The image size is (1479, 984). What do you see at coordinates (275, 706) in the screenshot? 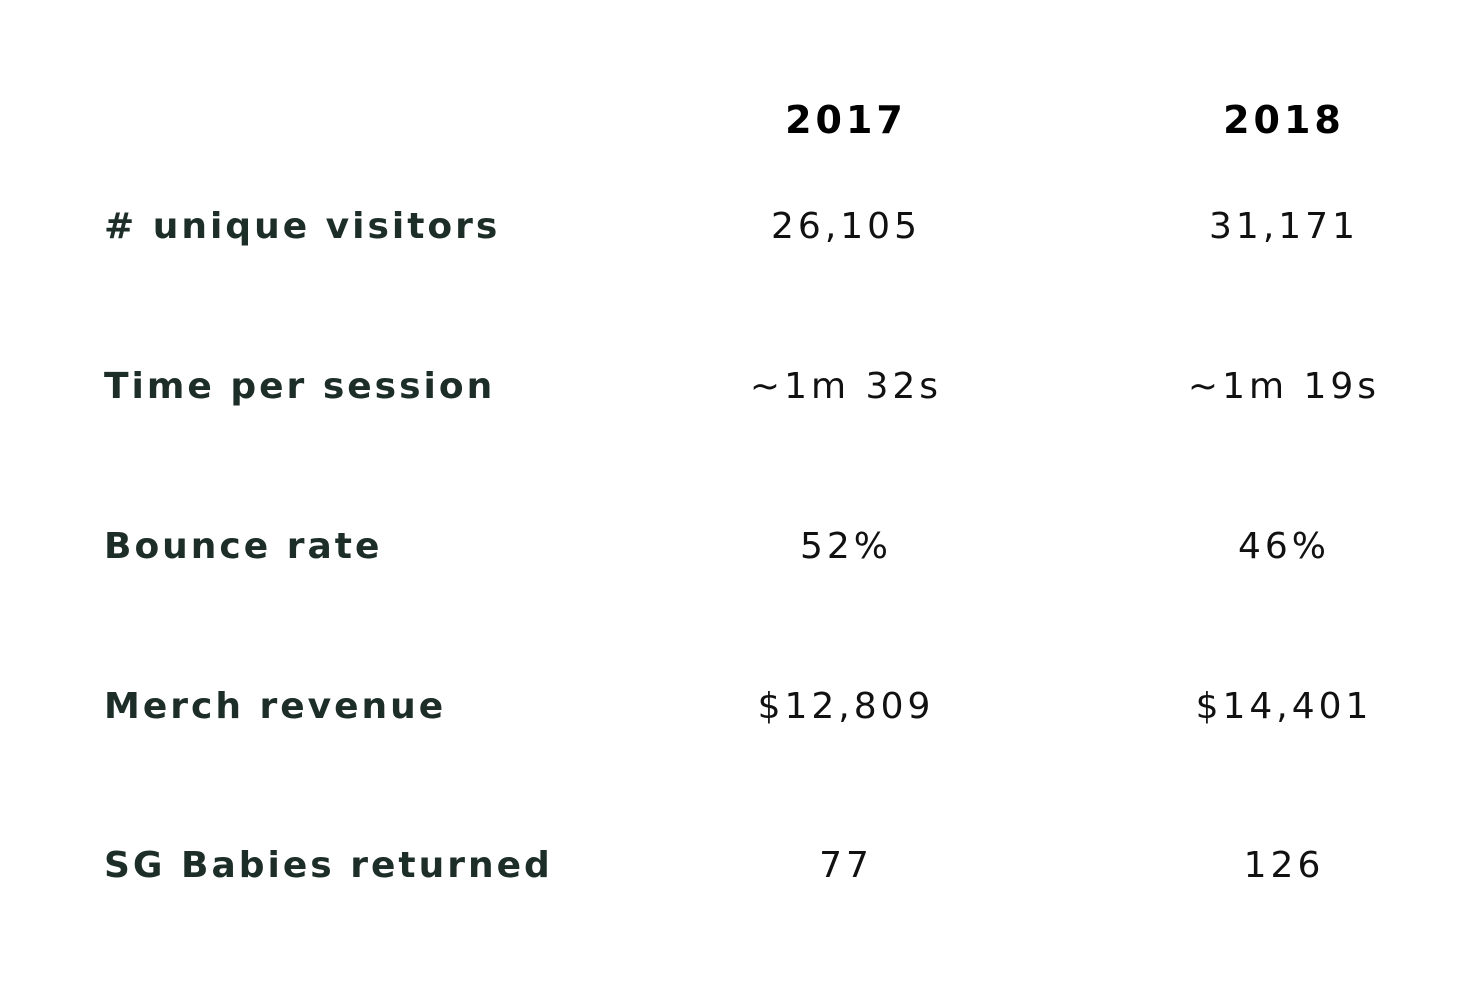
I see `row-label: Merch revenue` at bounding box center [275, 706].